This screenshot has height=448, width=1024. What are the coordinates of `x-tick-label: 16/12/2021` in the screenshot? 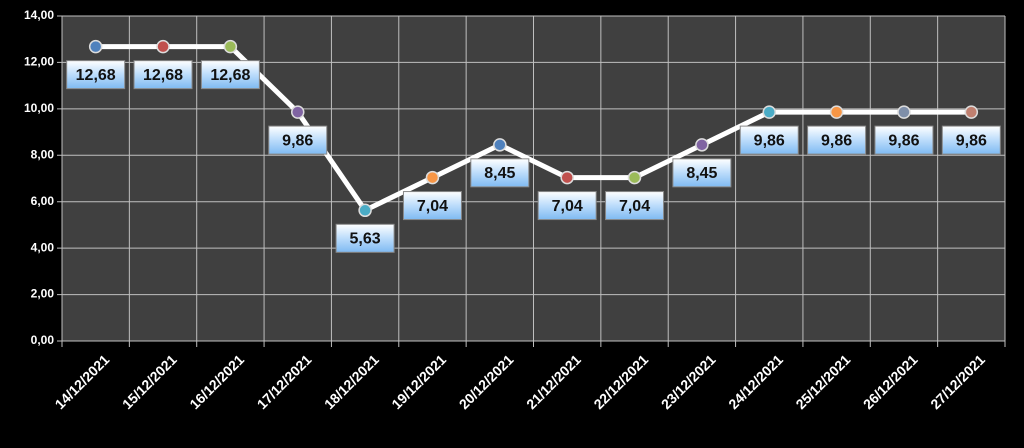 It's located at (216, 381).